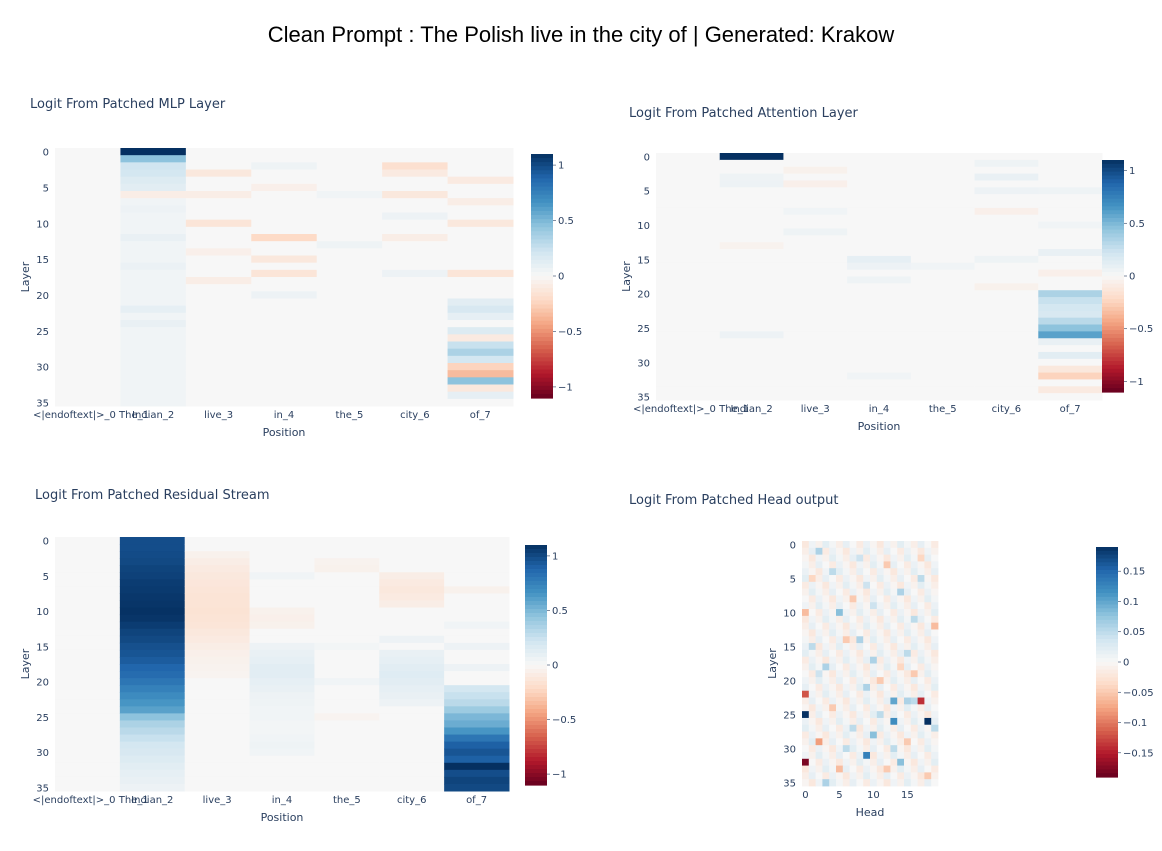 This screenshot has height=851, width=1162. What do you see at coordinates (1136, 382) in the screenshot?
I see `colorbar-tick-label: −1` at bounding box center [1136, 382].